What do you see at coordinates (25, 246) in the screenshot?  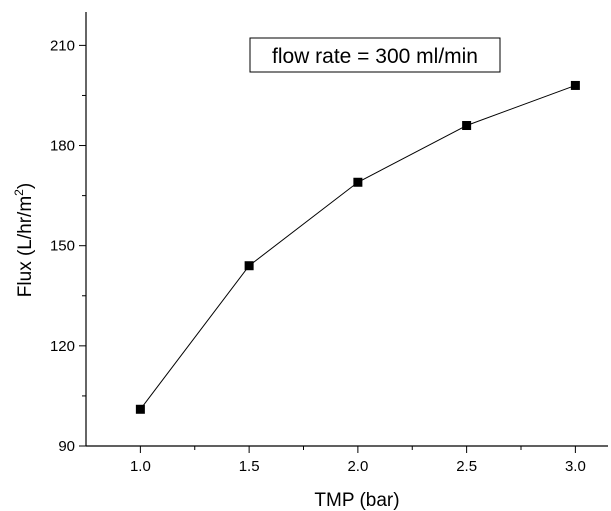 I see `y-axis-title-main: Flux (L/hr/m` at bounding box center [25, 246].